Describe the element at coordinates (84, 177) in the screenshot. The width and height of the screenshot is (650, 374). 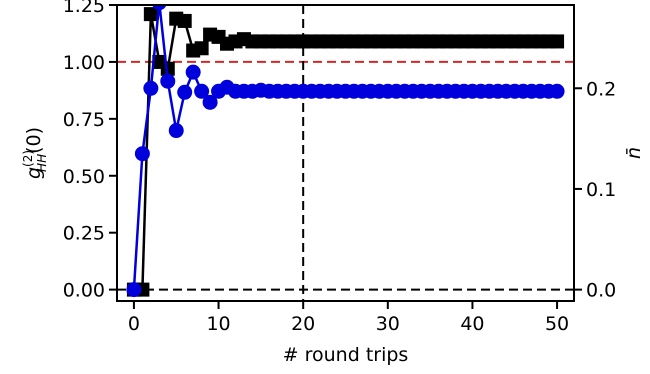
I see `y-left-tick-label: 0.50` at that location.